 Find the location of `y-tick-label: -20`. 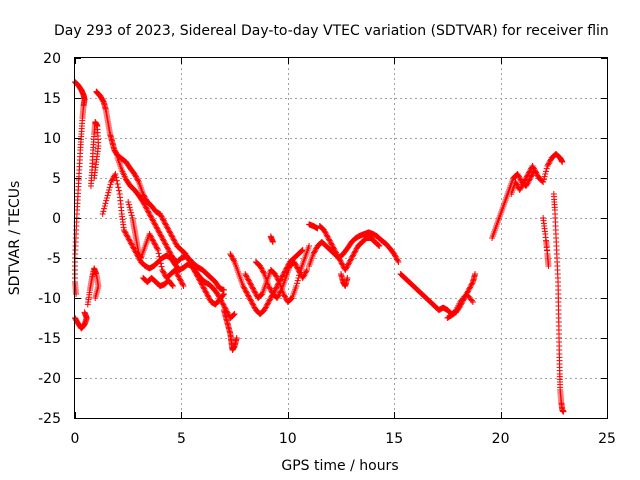

y-tick-label: -20 is located at coordinates (49, 379).